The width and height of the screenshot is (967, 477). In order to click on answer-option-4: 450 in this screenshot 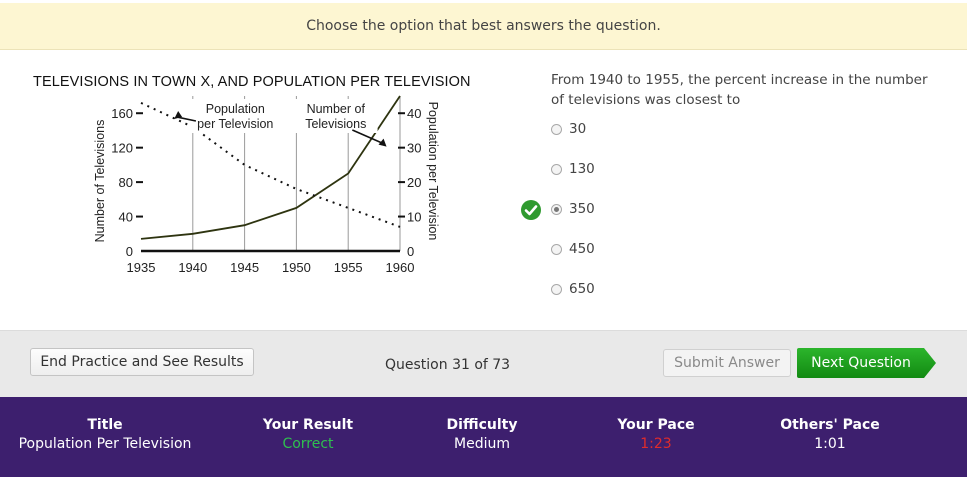, I will do `click(573, 249)`.